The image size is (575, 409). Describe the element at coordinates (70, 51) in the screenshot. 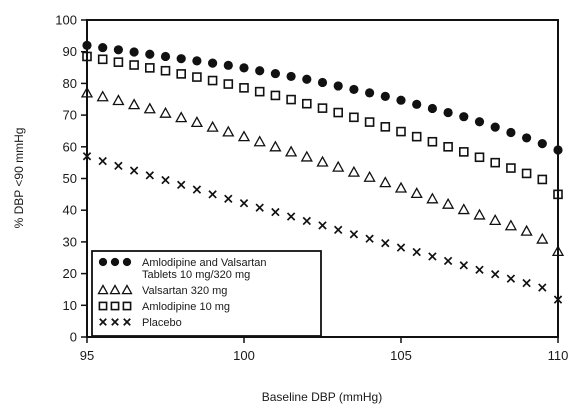

I see `y-tick-label: 90` at that location.